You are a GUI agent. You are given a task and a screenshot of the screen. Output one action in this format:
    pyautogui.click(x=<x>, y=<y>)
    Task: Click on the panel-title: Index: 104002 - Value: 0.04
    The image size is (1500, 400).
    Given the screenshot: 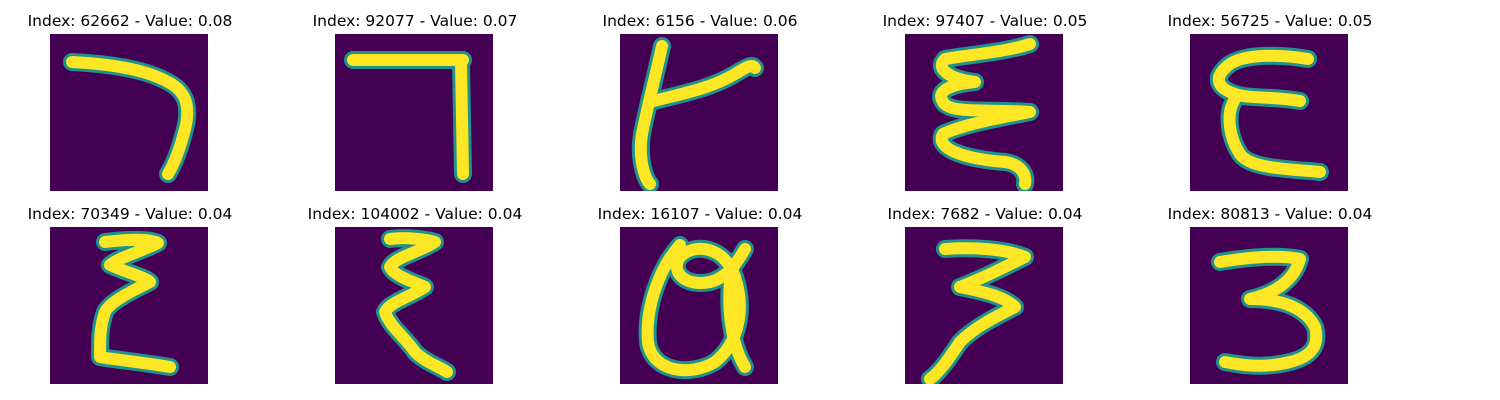 What is the action you would take?
    pyautogui.click(x=415, y=214)
    